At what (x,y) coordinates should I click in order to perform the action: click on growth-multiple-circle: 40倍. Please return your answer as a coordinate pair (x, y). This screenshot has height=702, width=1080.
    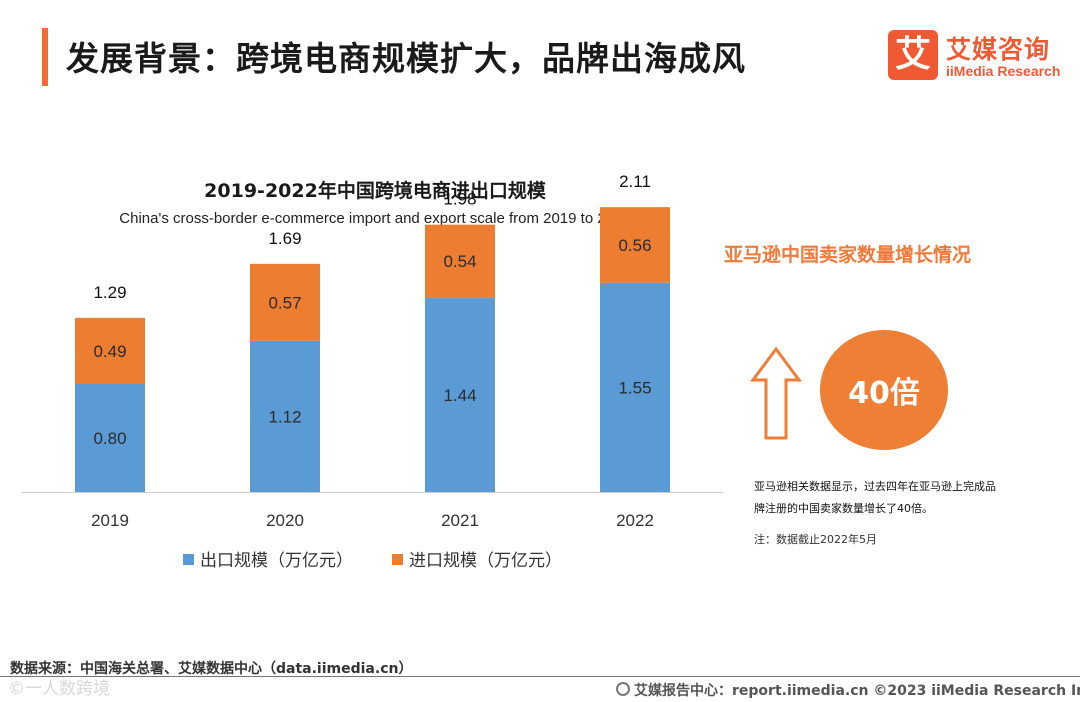
    Looking at the image, I should click on (884, 390).